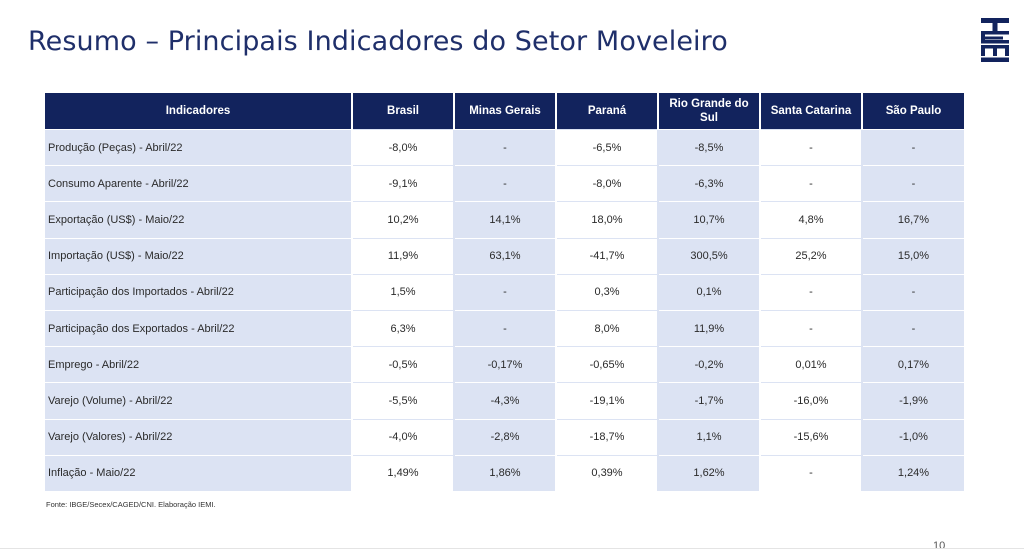  What do you see at coordinates (811, 256) in the screenshot?
I see `table-cell: 25,2%` at bounding box center [811, 256].